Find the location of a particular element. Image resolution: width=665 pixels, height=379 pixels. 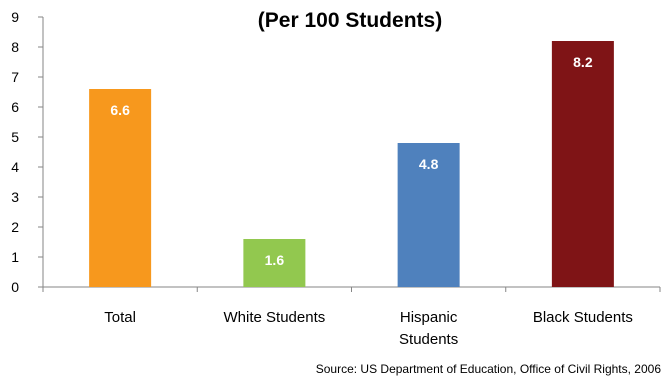

y-tick-label: 9 is located at coordinates (15, 17).